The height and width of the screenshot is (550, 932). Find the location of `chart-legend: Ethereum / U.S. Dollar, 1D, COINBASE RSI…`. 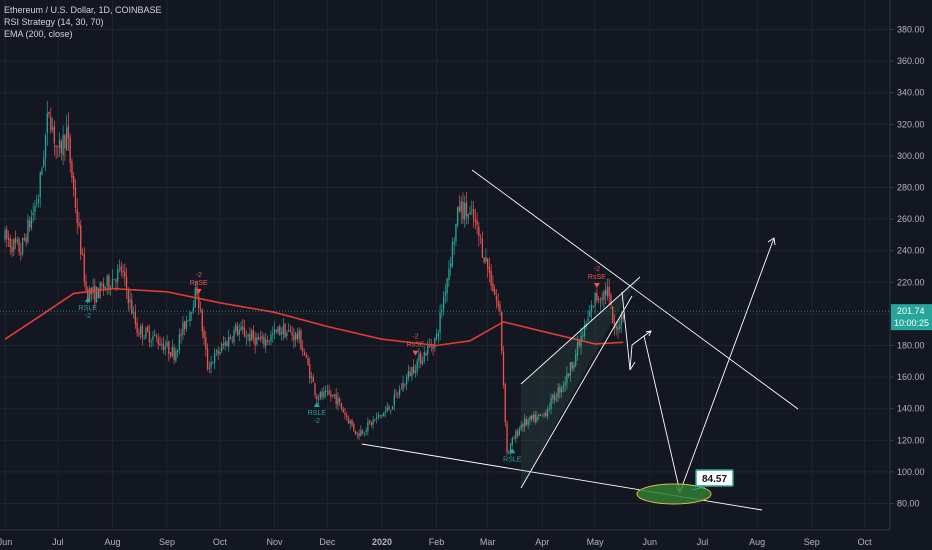

chart-legend: Ethereum / U.S. Dollar, 1D, COINBASE RSI… is located at coordinates (83, 22).